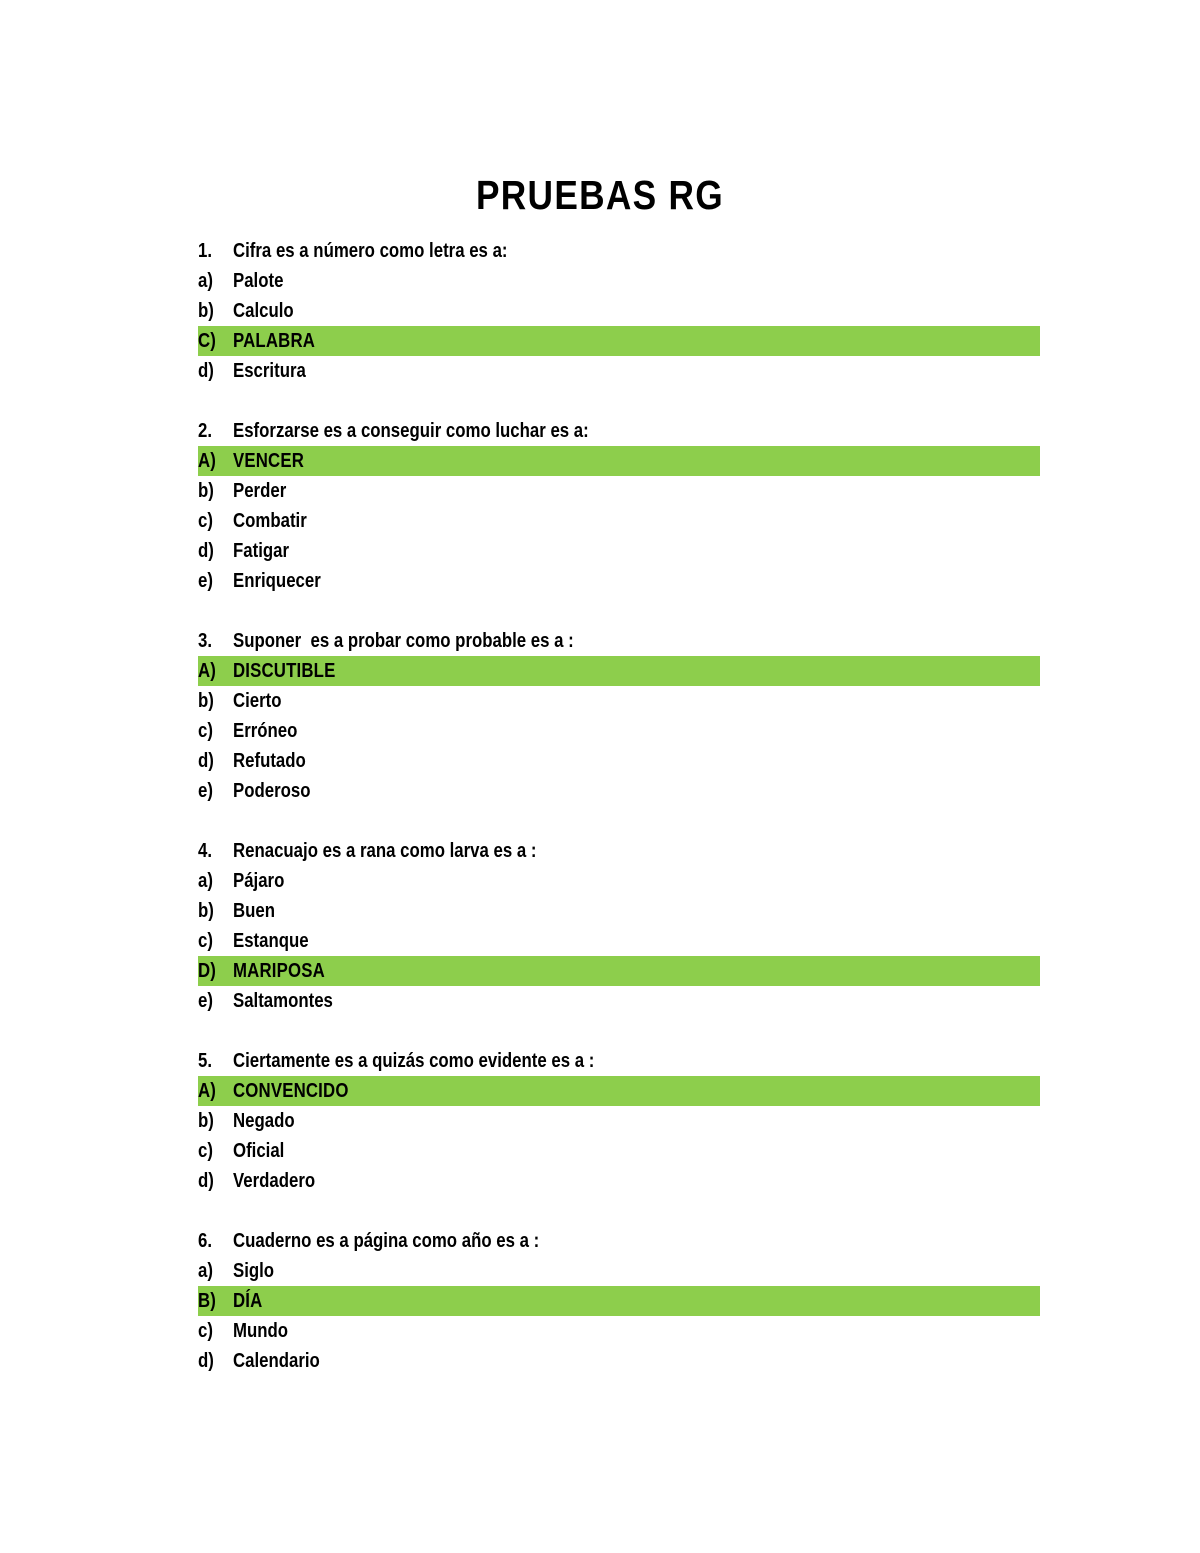 The image size is (1200, 1553). I want to click on answer-option: d) Calendario, so click(619, 1361).